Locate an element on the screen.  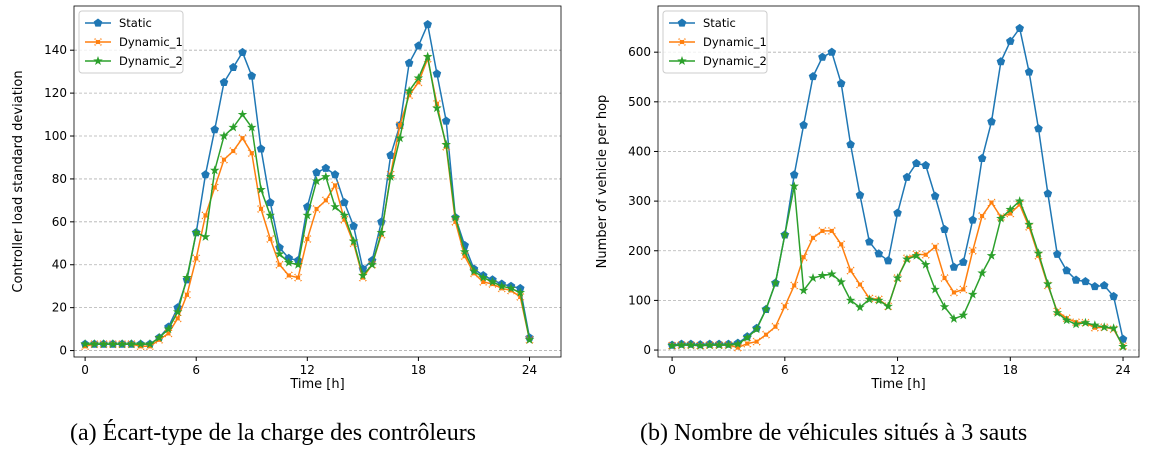
y-tick-label: 60 is located at coordinates (59, 222).